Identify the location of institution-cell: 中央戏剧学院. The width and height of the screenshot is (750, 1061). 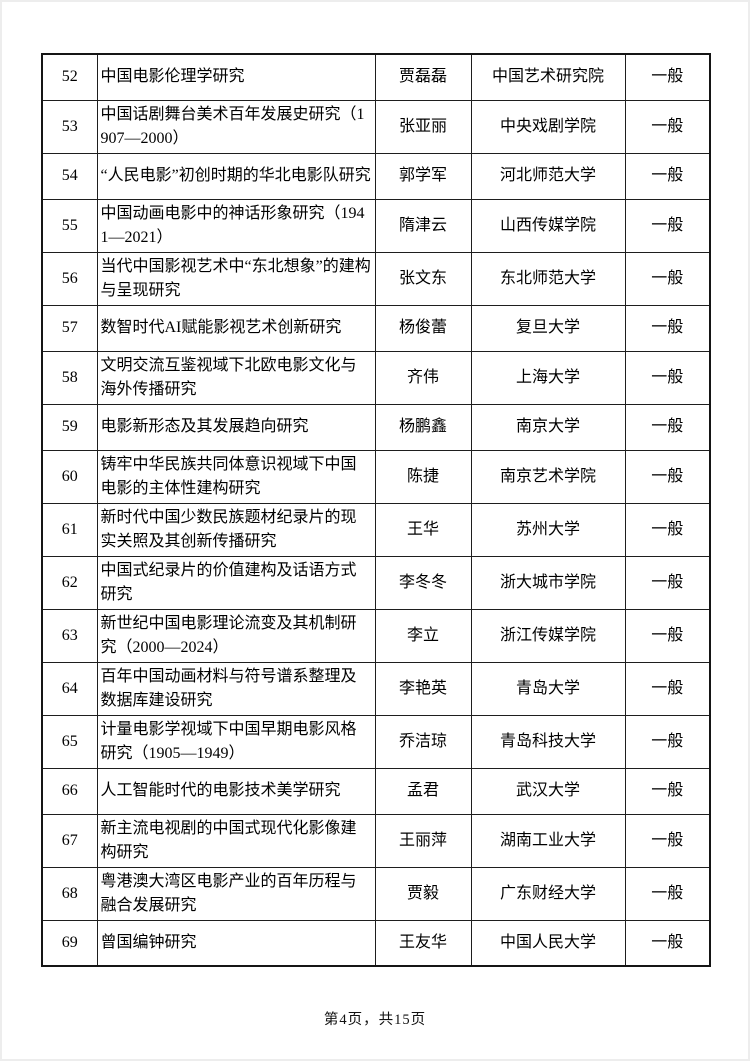
(548, 126).